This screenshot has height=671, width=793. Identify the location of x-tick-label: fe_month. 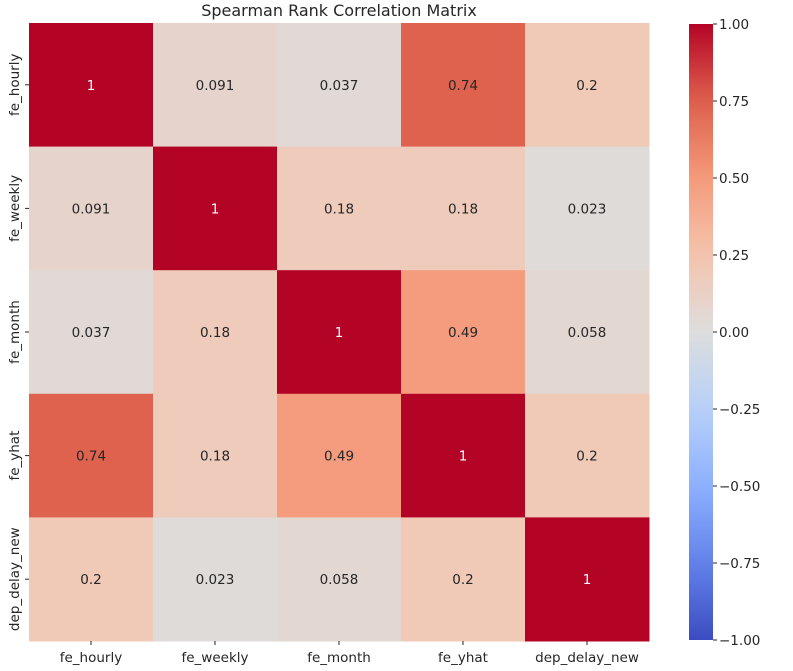
(339, 658).